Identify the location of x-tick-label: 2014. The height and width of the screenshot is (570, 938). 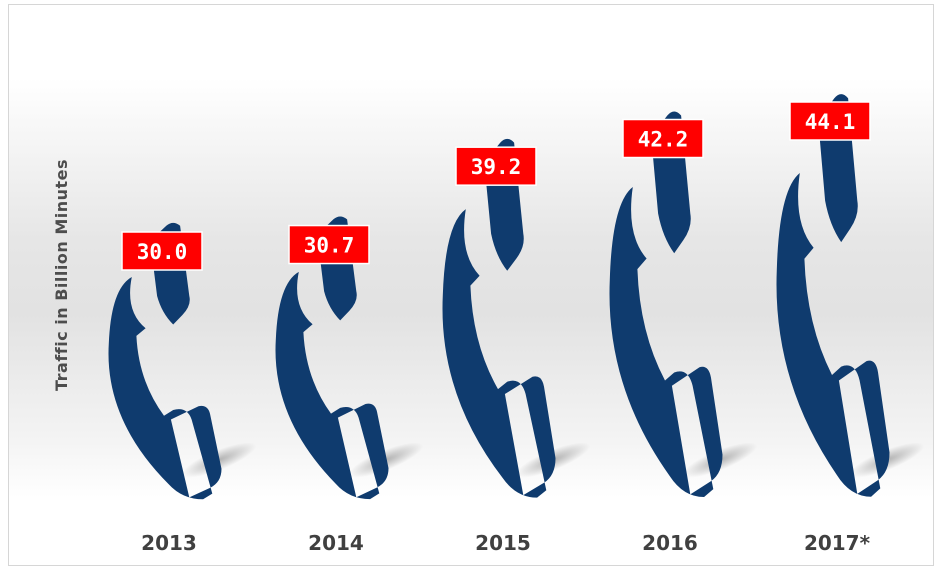
(336, 543).